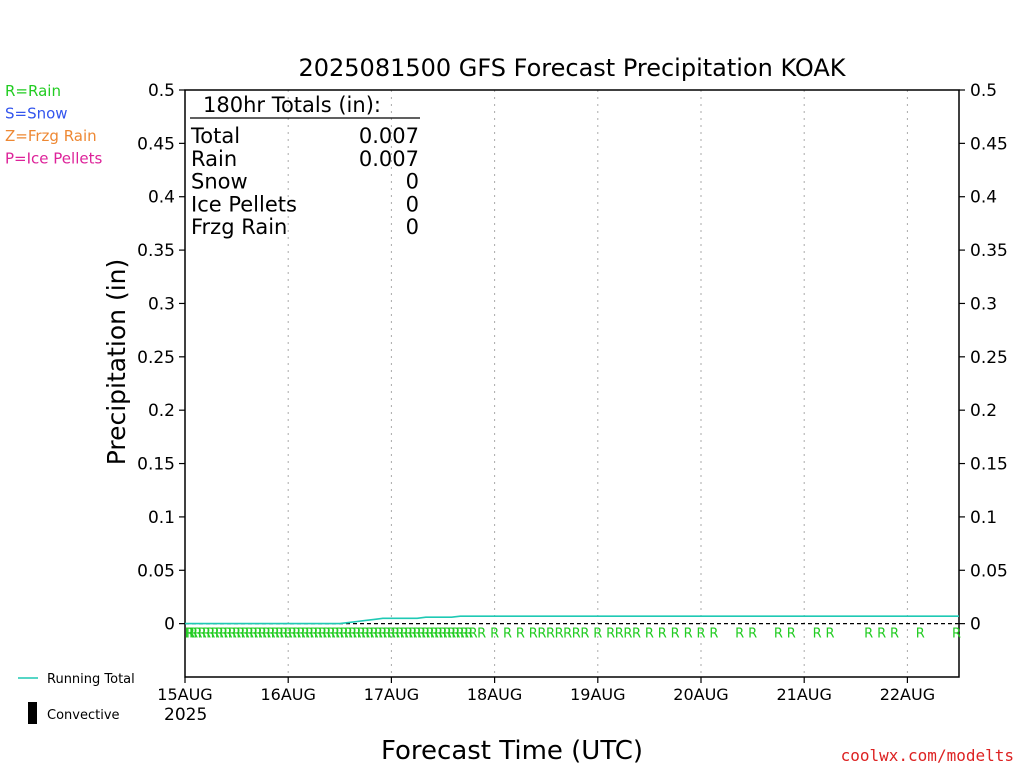  Describe the element at coordinates (494, 694) in the screenshot. I see `x-tick-label: 18AUG` at that location.